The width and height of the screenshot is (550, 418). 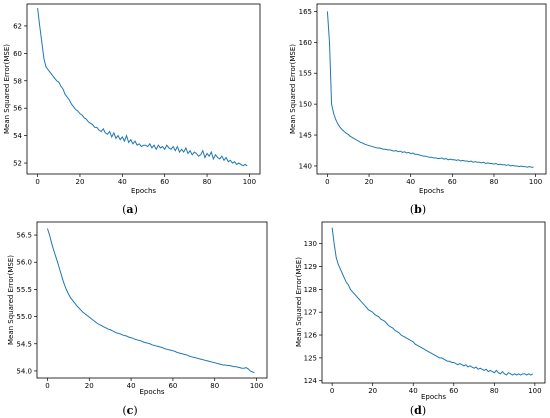 What do you see at coordinates (433, 180) in the screenshot?
I see `x-ticks-b: 0 20 40 60 80 100` at bounding box center [433, 180].